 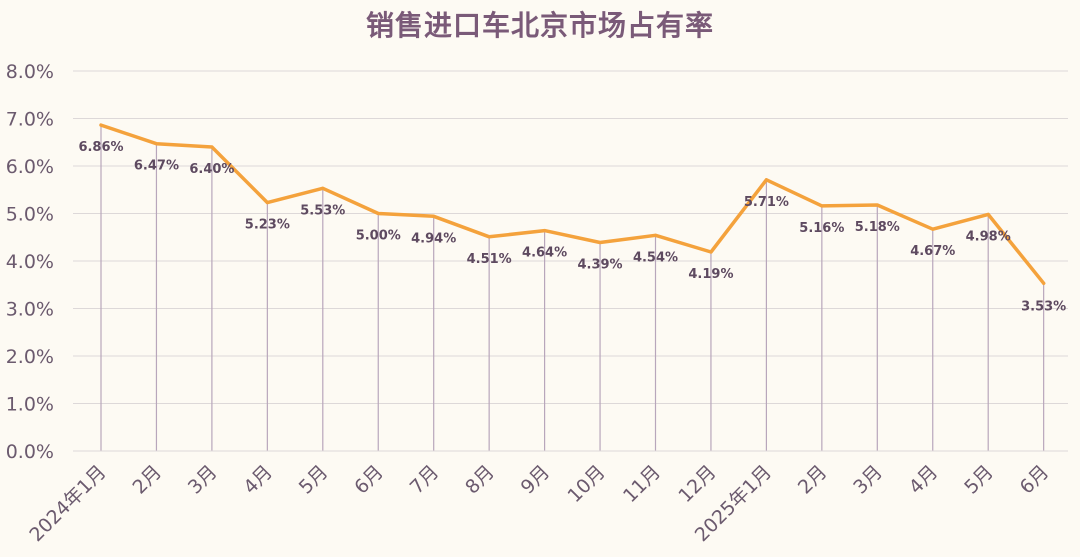 I want to click on data-label: 5.16%, so click(x=821, y=228).